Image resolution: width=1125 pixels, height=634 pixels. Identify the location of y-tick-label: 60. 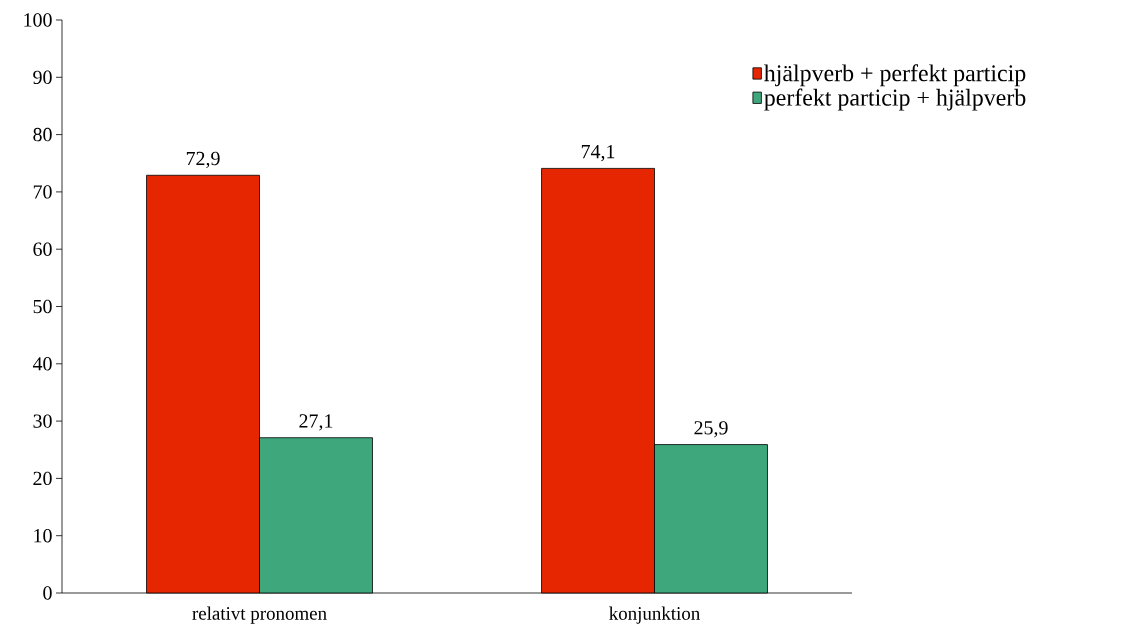
(42, 249).